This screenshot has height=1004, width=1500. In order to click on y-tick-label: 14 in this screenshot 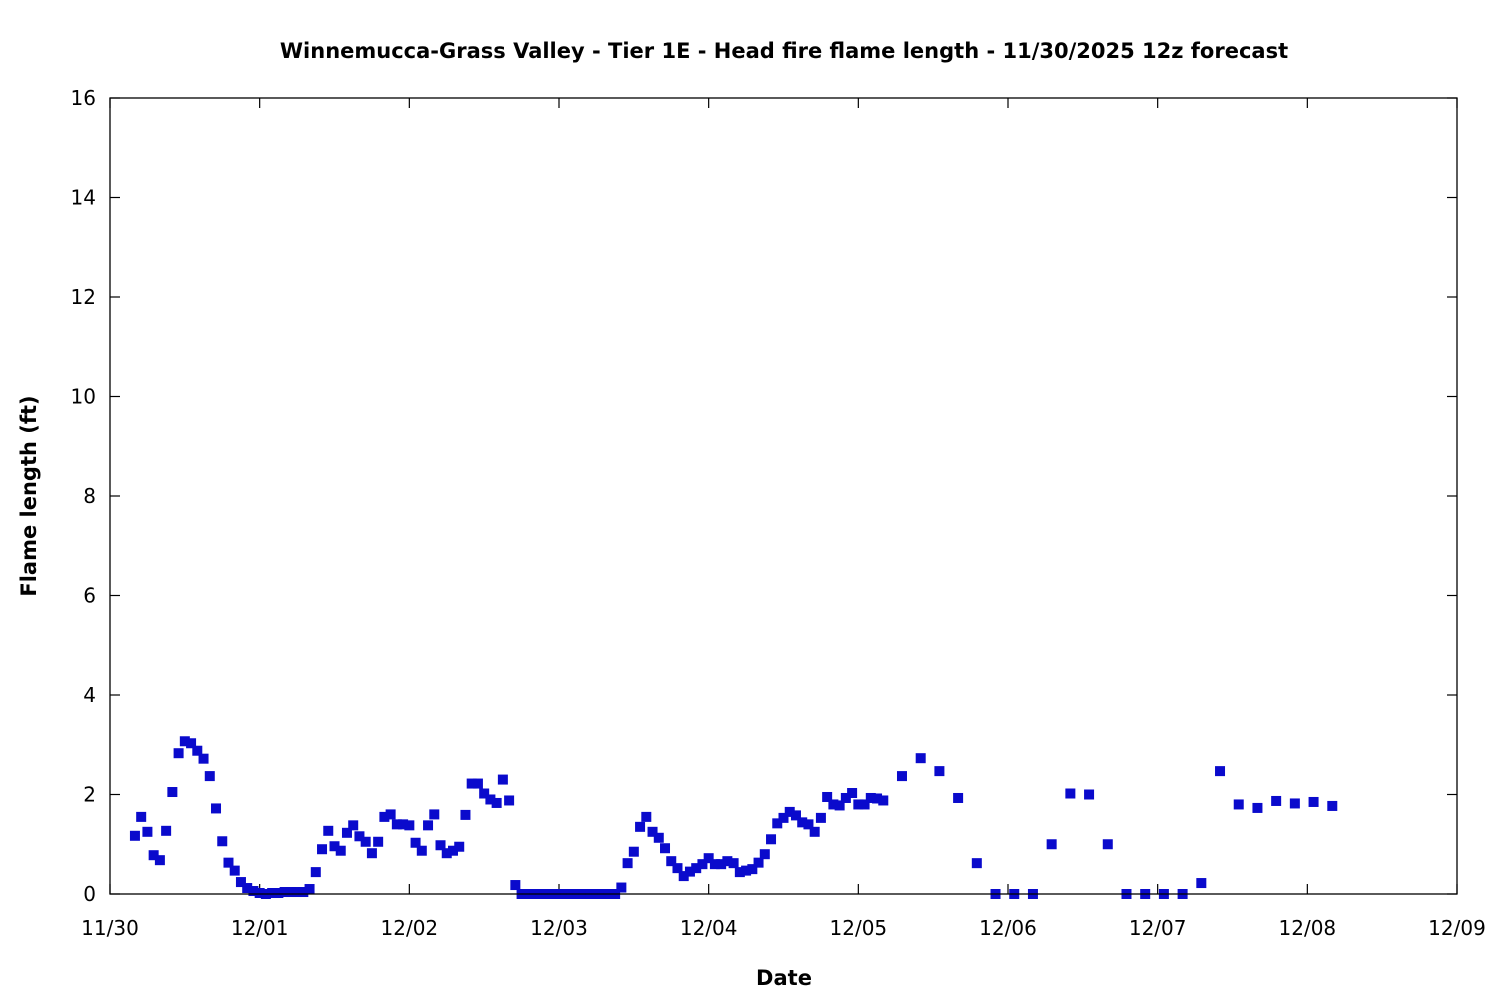, I will do `click(83, 198)`.